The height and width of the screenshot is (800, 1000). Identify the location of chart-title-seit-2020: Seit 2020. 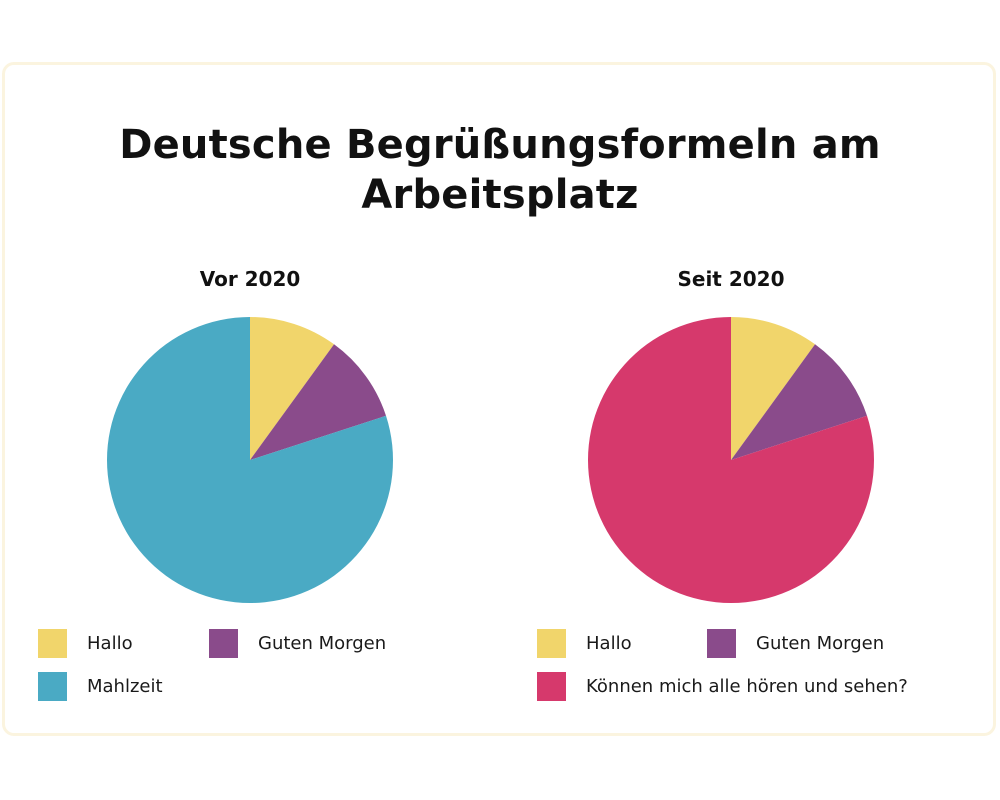
(731, 279).